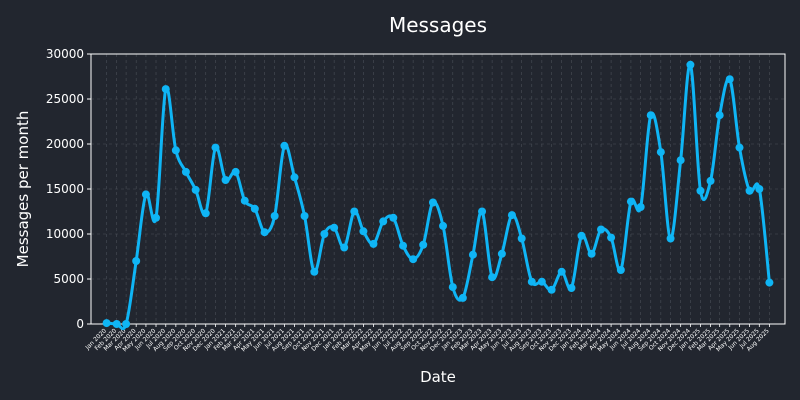 The image size is (800, 400). What do you see at coordinates (23, 189) in the screenshot?
I see `y-axis-label: Messages per month` at bounding box center [23, 189].